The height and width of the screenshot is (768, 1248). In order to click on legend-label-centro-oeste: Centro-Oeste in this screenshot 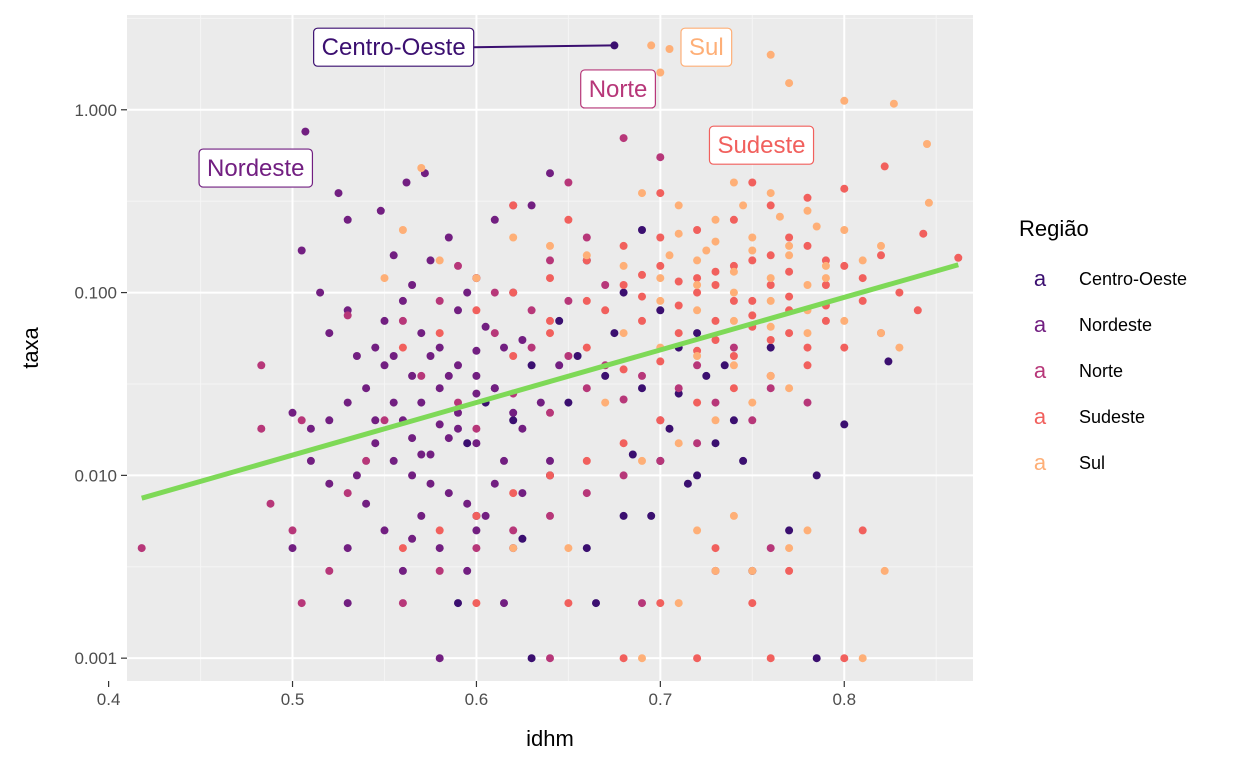, I will do `click(1133, 279)`.